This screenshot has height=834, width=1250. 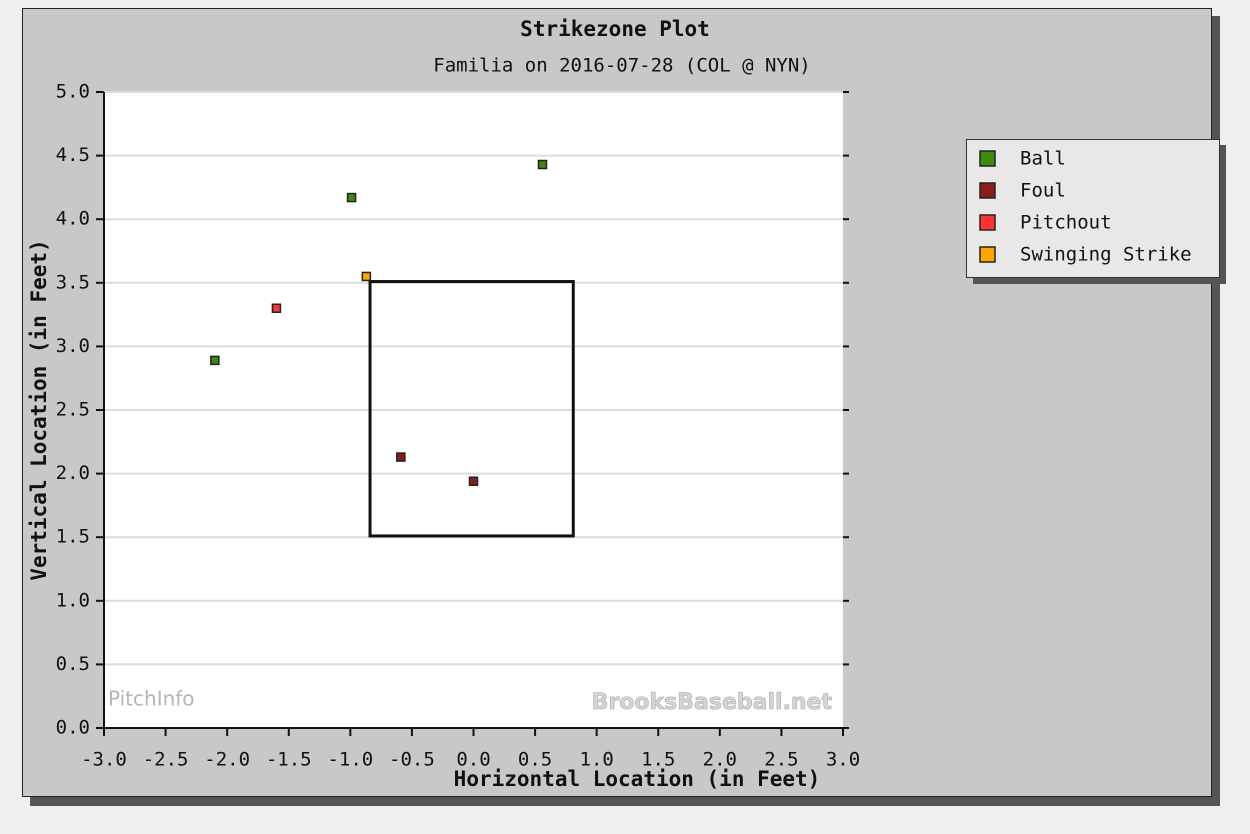 What do you see at coordinates (535, 760) in the screenshot?
I see `x-tick-label: 0.5` at bounding box center [535, 760].